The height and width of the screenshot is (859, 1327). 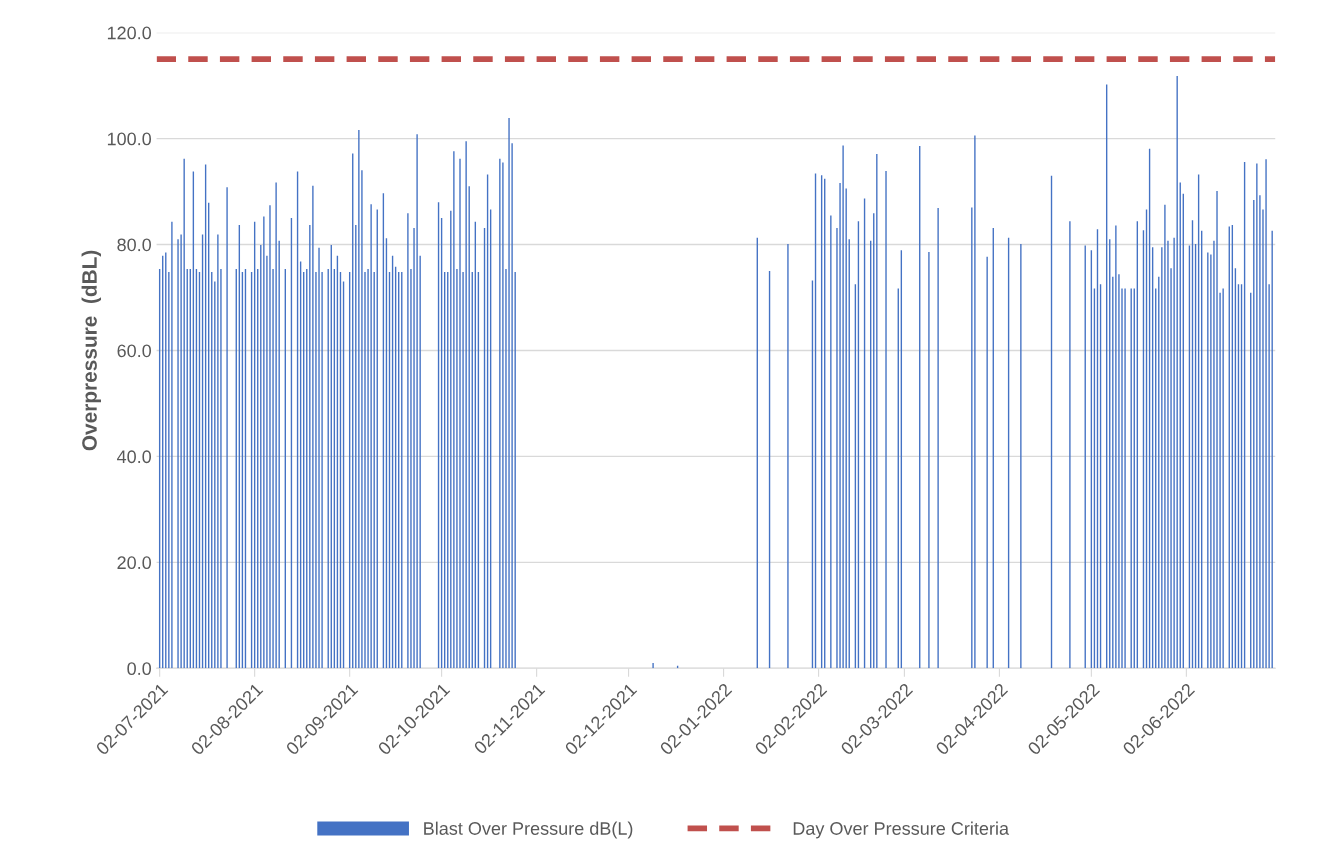 What do you see at coordinates (129, 139) in the screenshot?
I see `y-tick-label: 100.0` at bounding box center [129, 139].